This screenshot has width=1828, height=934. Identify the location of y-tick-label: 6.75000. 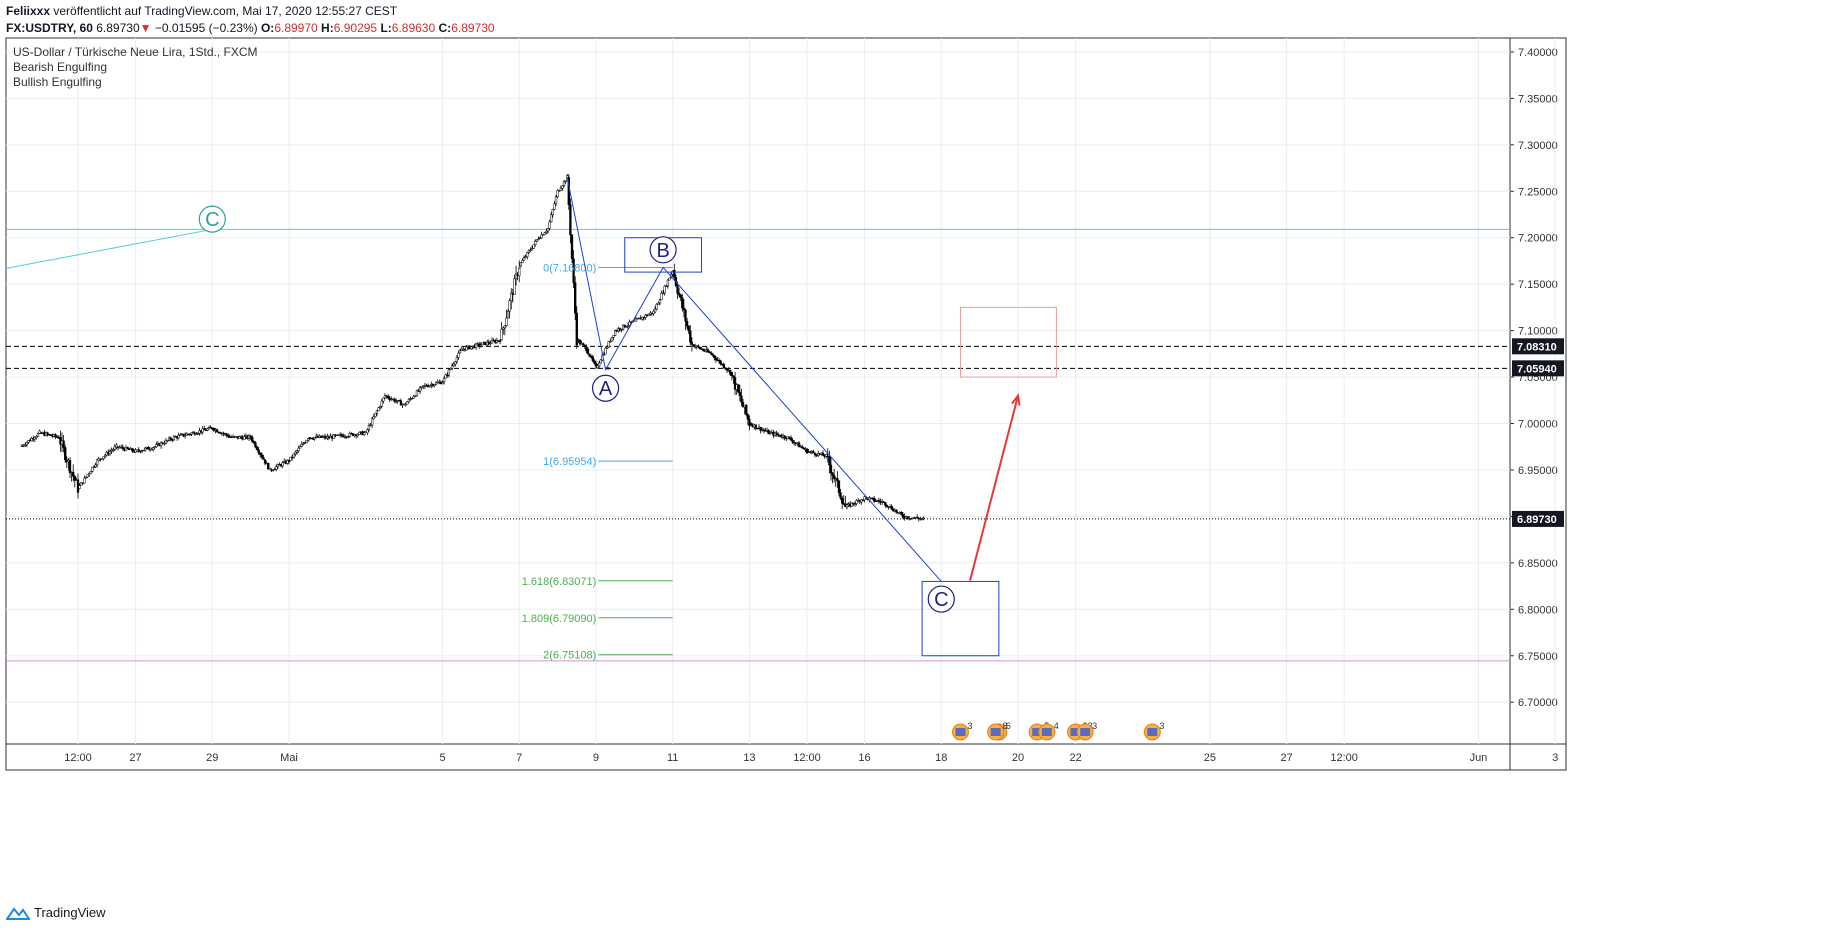
(1538, 657).